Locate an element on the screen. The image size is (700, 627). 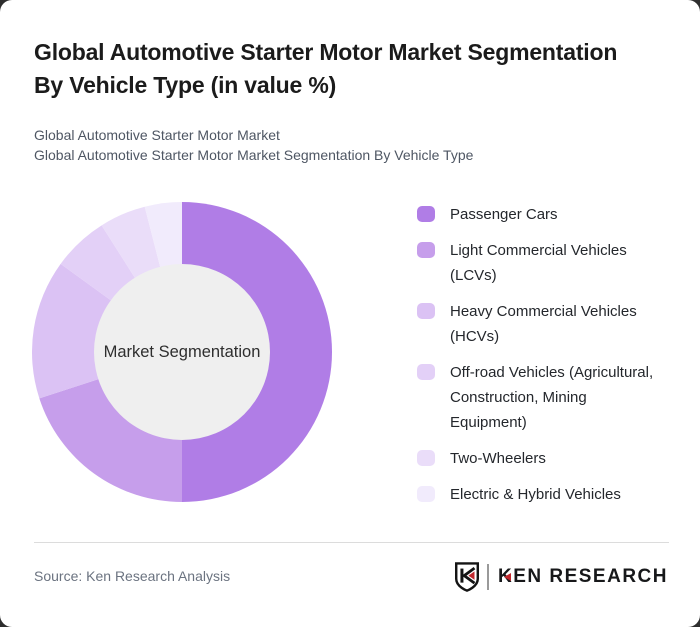
legend-item-electric-hybrid: Electric & Hybrid Vehicles is located at coordinates (543, 494).